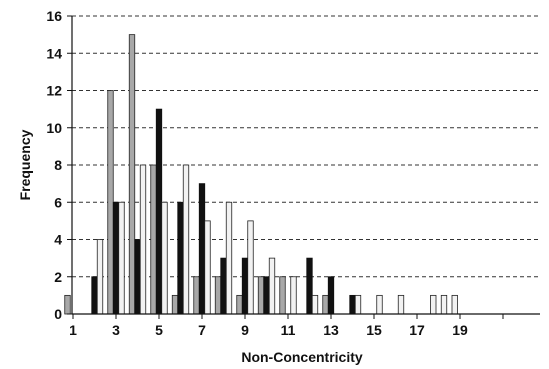 This screenshot has width=549, height=369. Describe the element at coordinates (202, 330) in the screenshot. I see `x-tick-label: 7` at that location.